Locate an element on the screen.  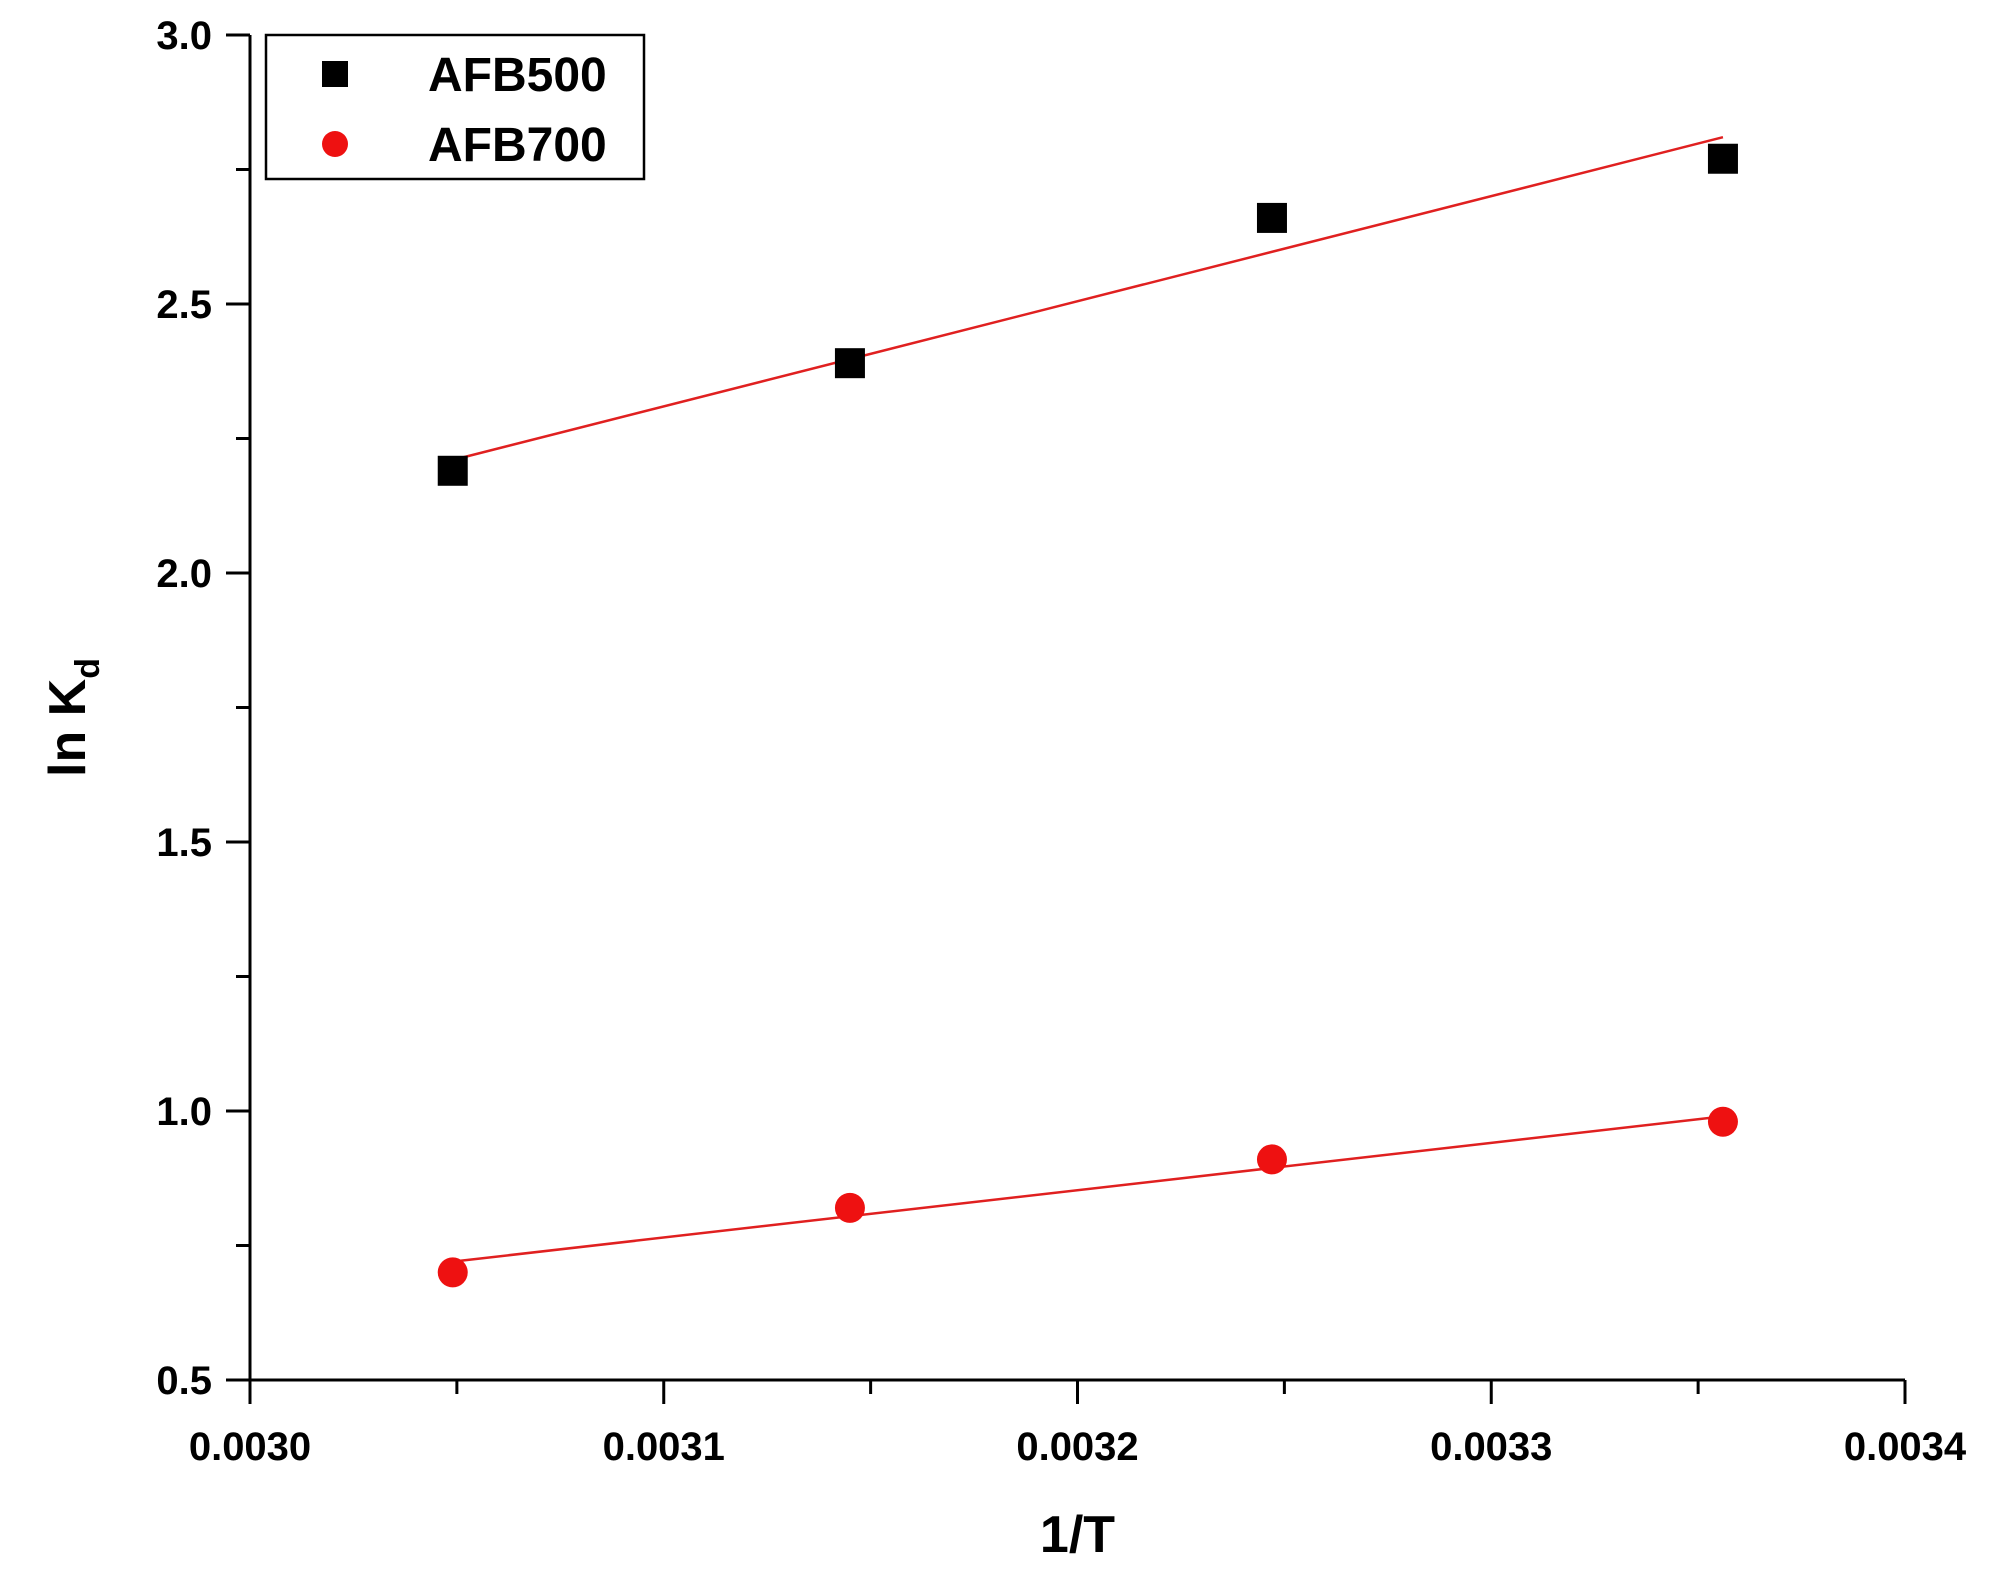
y-tick-label: 2.5 is located at coordinates (184, 305).